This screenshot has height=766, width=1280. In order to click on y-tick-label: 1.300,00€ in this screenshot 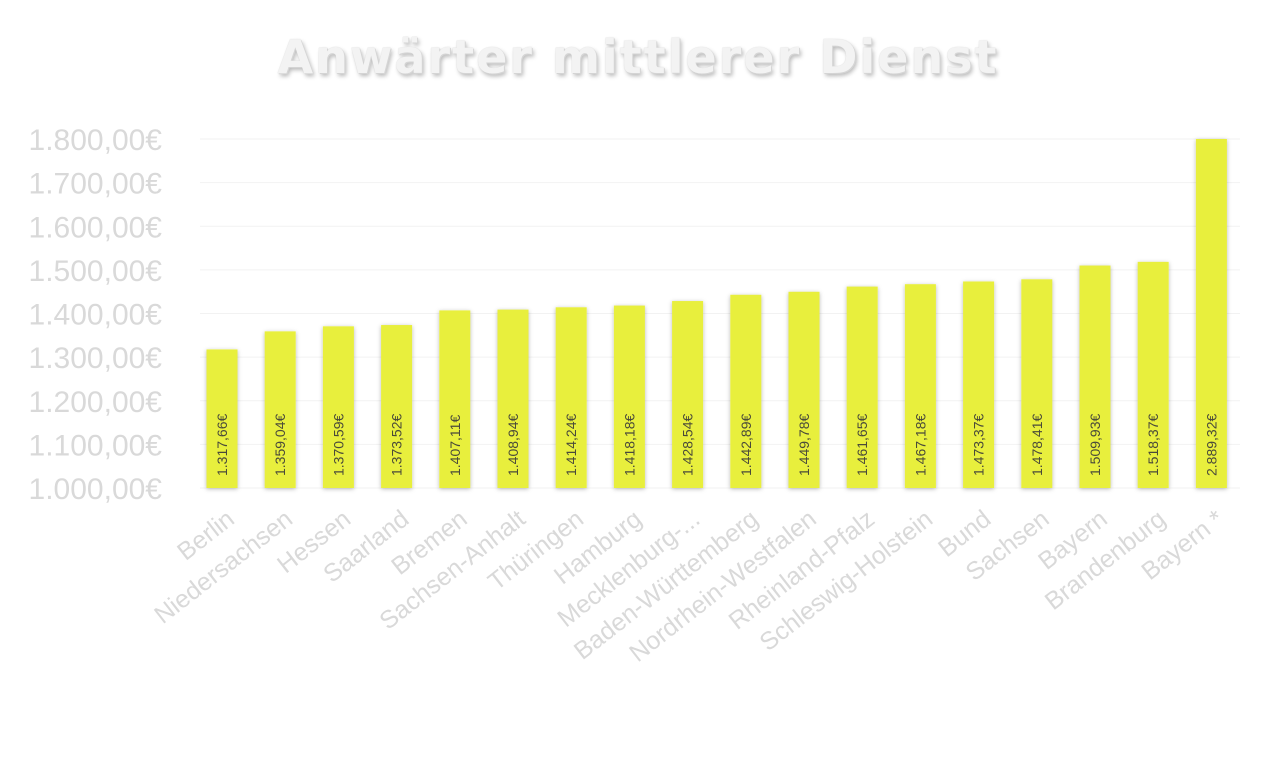, I will do `click(96, 358)`.